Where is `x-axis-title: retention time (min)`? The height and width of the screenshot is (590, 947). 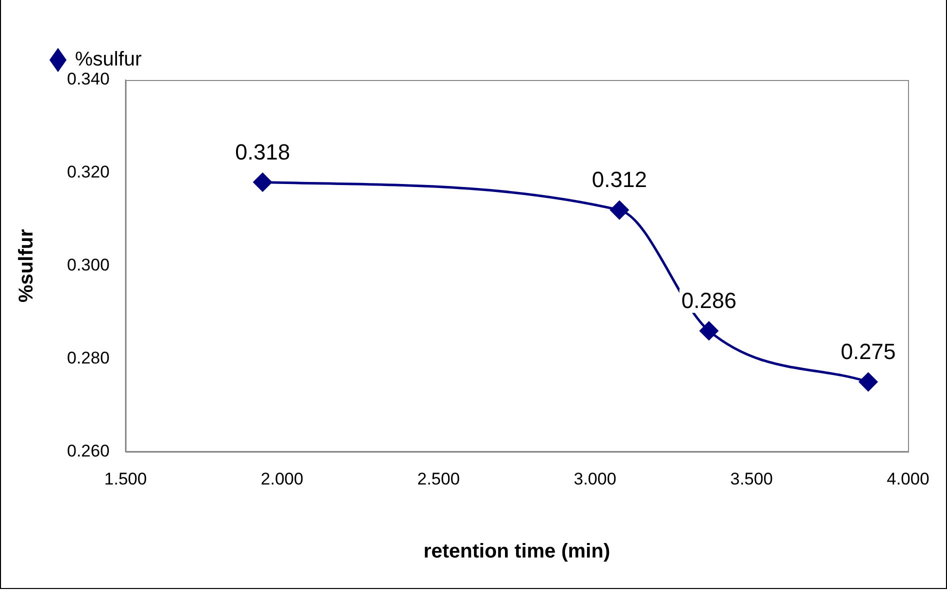
x-axis-title: retention time (min) is located at coordinates (516, 551).